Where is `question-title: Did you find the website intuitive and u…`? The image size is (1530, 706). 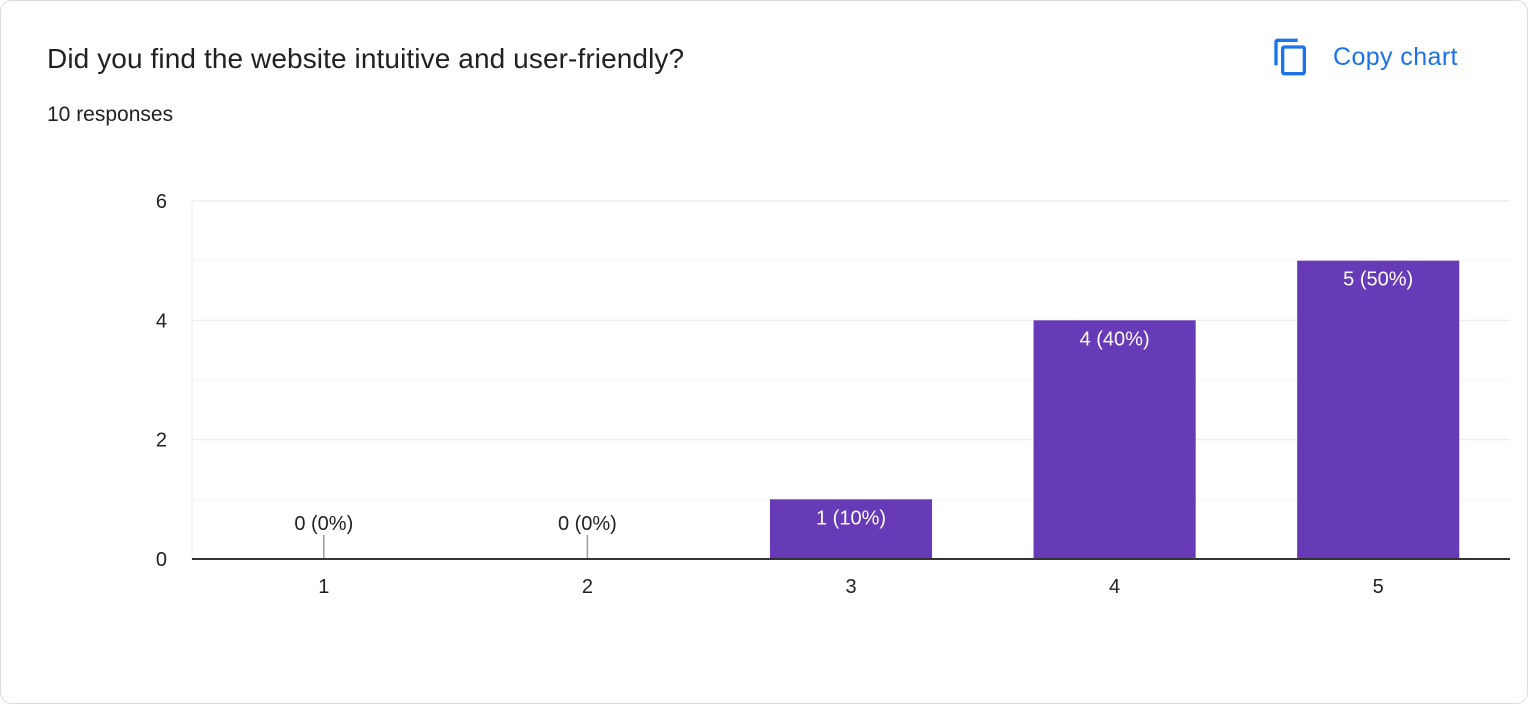 question-title: Did you find the website intuitive and u… is located at coordinates (366, 58).